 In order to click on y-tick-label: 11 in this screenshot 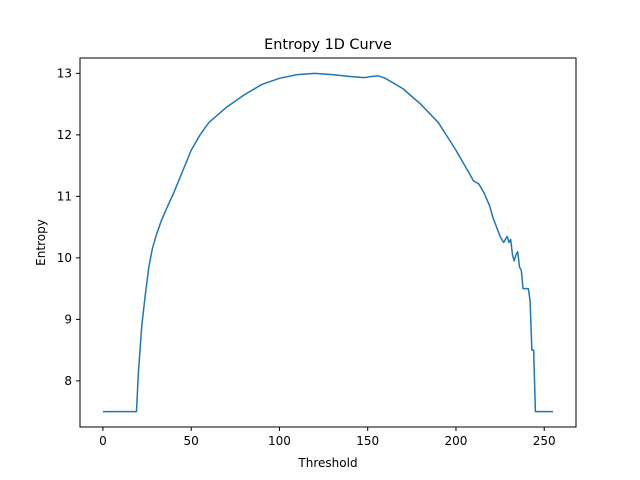, I will do `click(64, 196)`.